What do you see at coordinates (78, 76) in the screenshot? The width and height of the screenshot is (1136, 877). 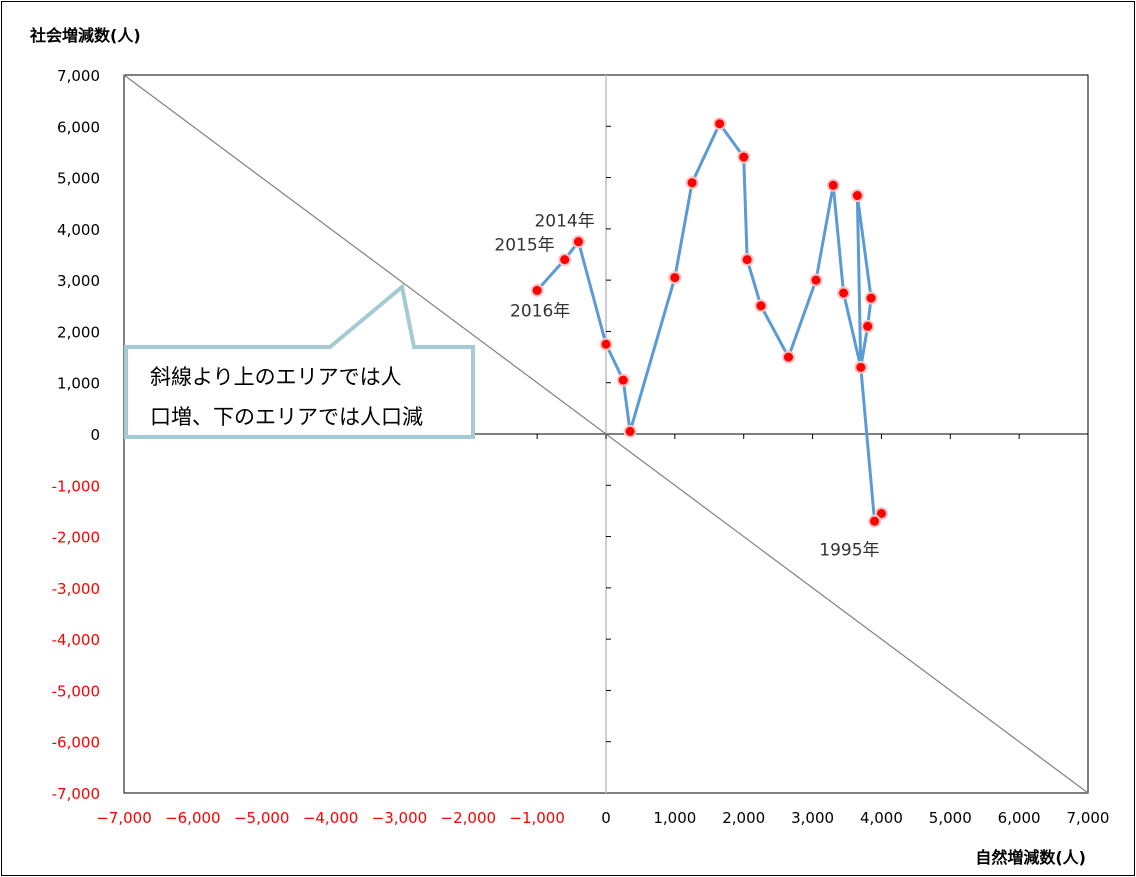 I see `y-tick-label: 7,000` at bounding box center [78, 76].